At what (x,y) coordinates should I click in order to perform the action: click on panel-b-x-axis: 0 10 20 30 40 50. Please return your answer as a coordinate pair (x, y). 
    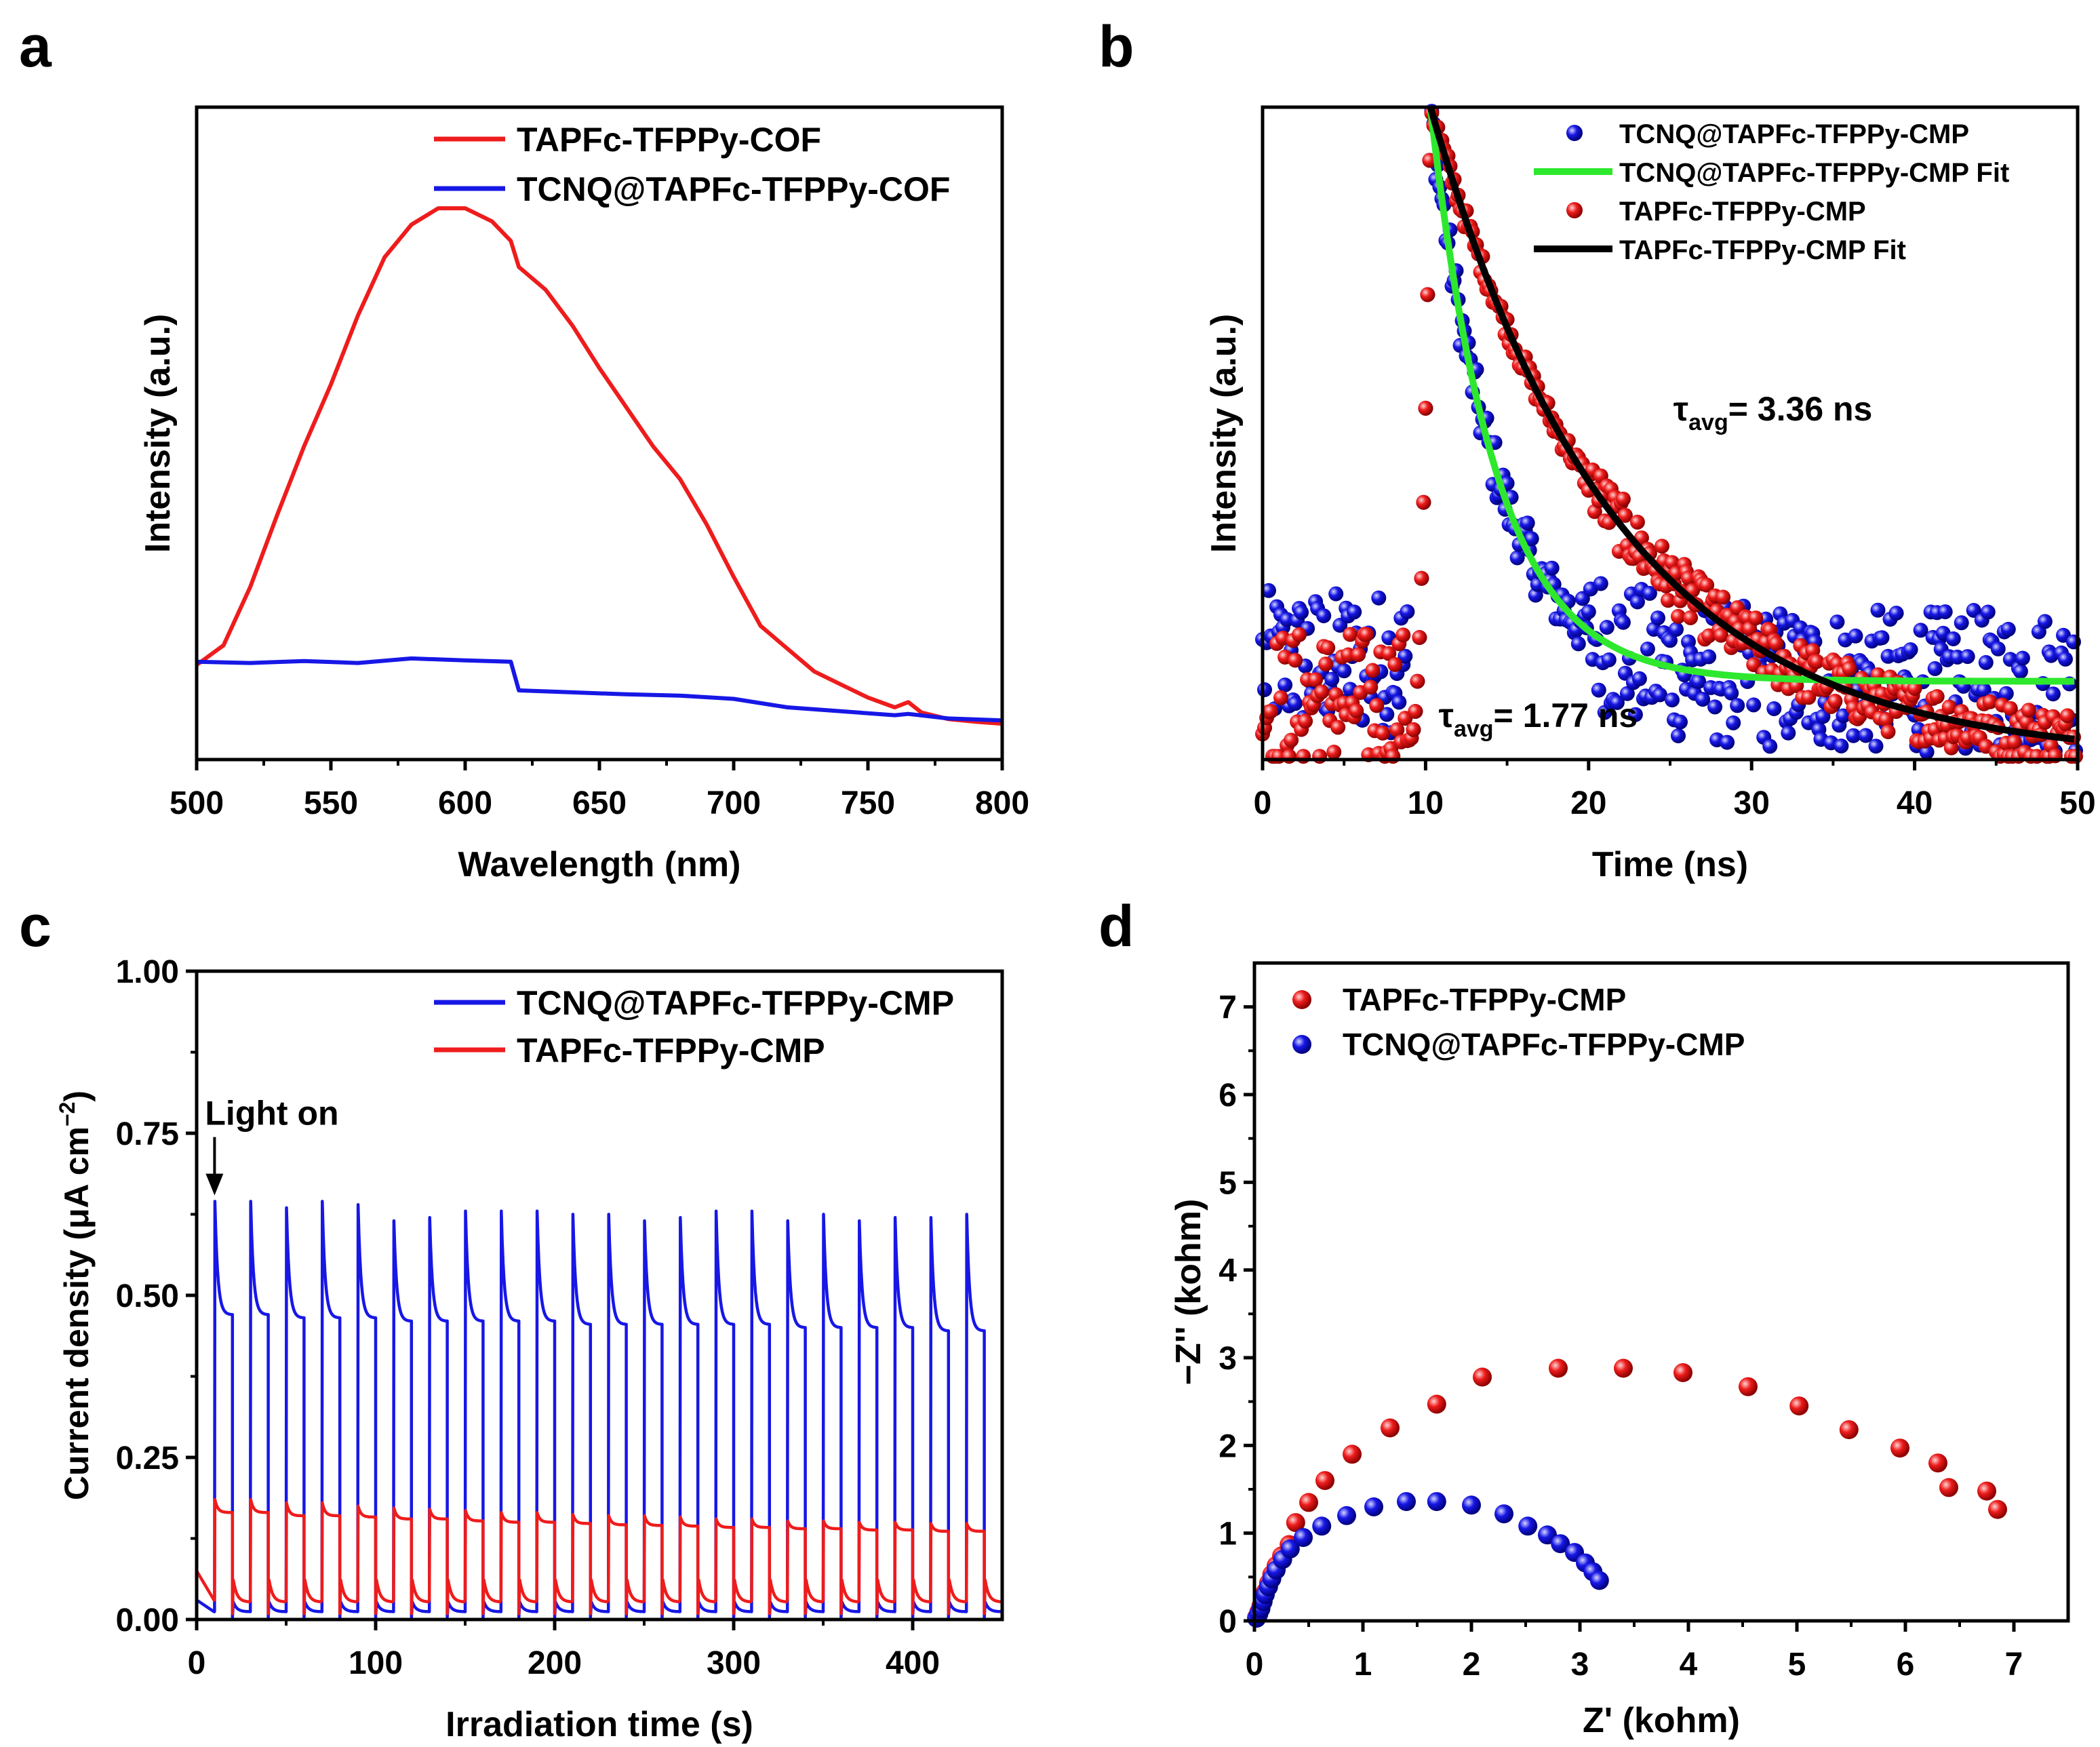
    Looking at the image, I should click on (1675, 790).